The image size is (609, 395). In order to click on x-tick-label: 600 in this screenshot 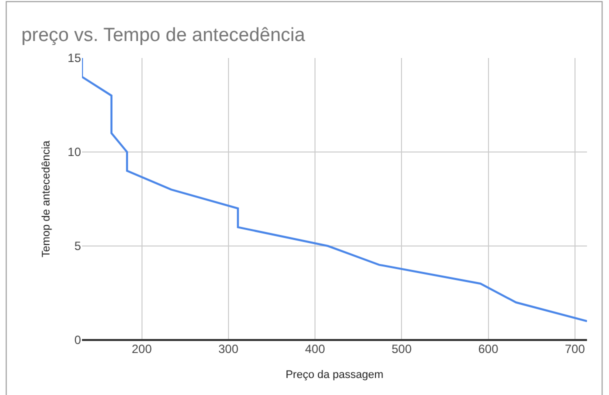, I will do `click(488, 349)`.